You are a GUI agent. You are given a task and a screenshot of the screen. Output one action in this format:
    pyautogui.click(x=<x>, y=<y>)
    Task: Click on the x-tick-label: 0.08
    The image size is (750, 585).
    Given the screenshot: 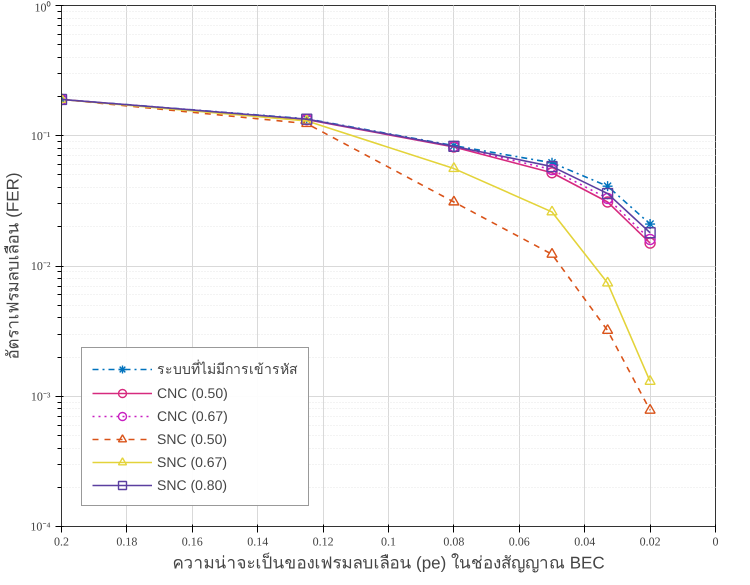 What is the action you would take?
    pyautogui.click(x=453, y=541)
    